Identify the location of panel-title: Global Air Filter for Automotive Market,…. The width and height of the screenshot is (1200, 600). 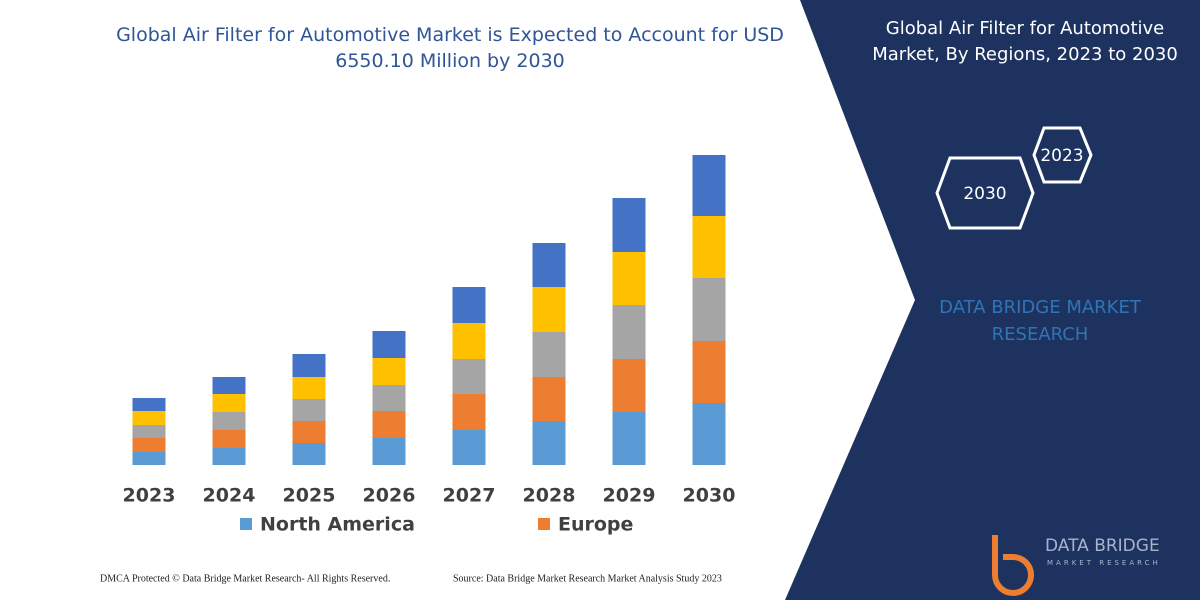
(1025, 41).